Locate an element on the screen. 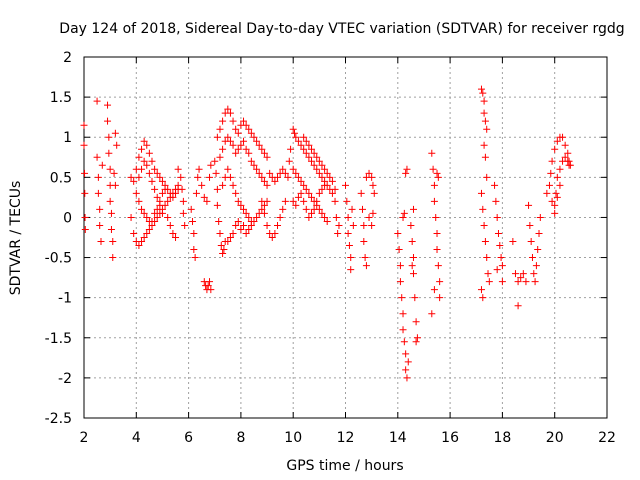 Image resolution: width=640 pixels, height=480 pixels. y-tick-label: -2.5 is located at coordinates (58, 419).